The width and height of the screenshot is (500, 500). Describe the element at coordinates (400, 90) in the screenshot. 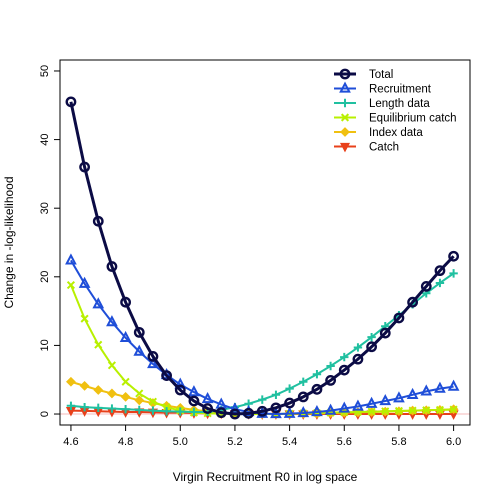

I see `legend-label: Recruitment` at that location.